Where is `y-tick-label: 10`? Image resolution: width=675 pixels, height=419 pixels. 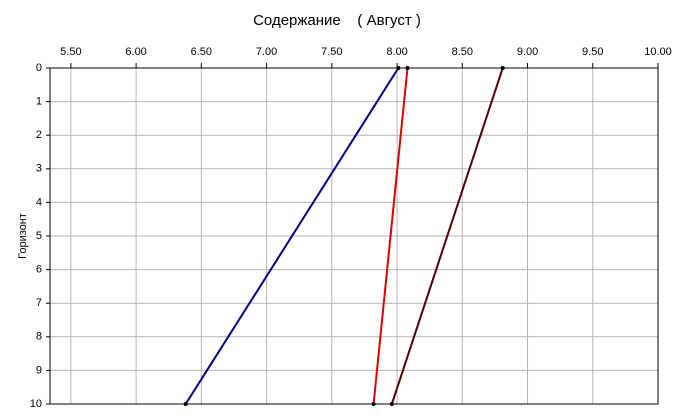 y-tick-label: 10 is located at coordinates (36, 404).